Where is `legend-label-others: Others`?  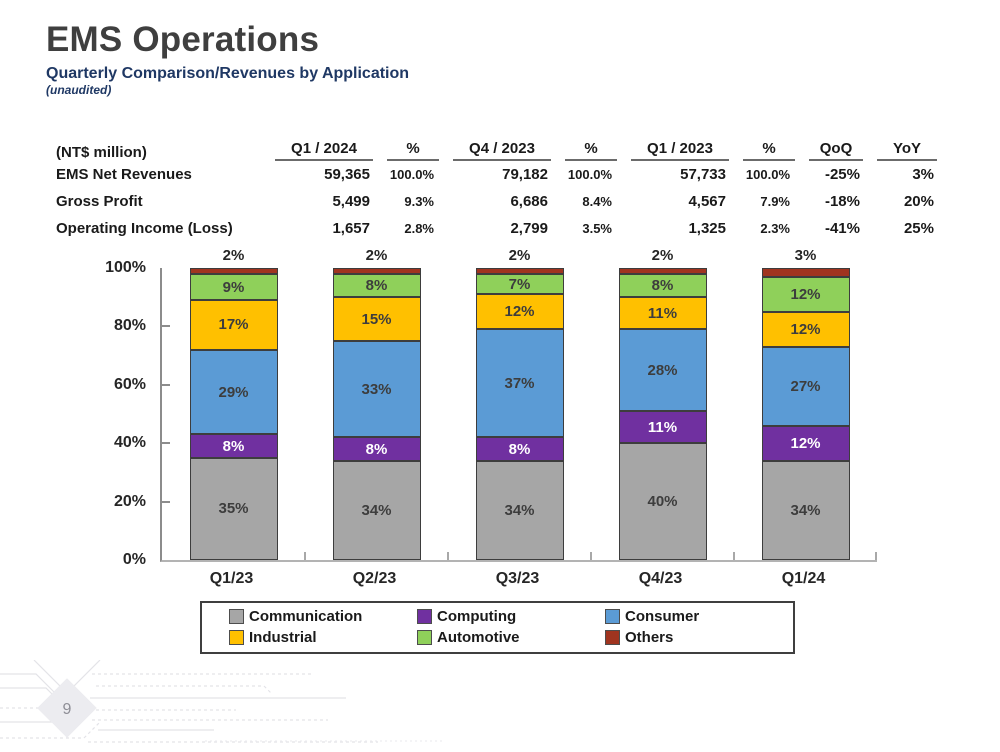
legend-label-others: Others is located at coordinates (649, 637).